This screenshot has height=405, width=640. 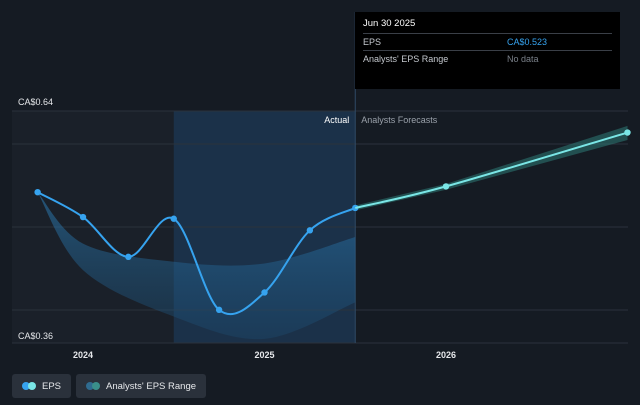 What do you see at coordinates (487, 58) in the screenshot?
I see `tooltip-row-range: Analysts' EPS Range No data` at bounding box center [487, 58].